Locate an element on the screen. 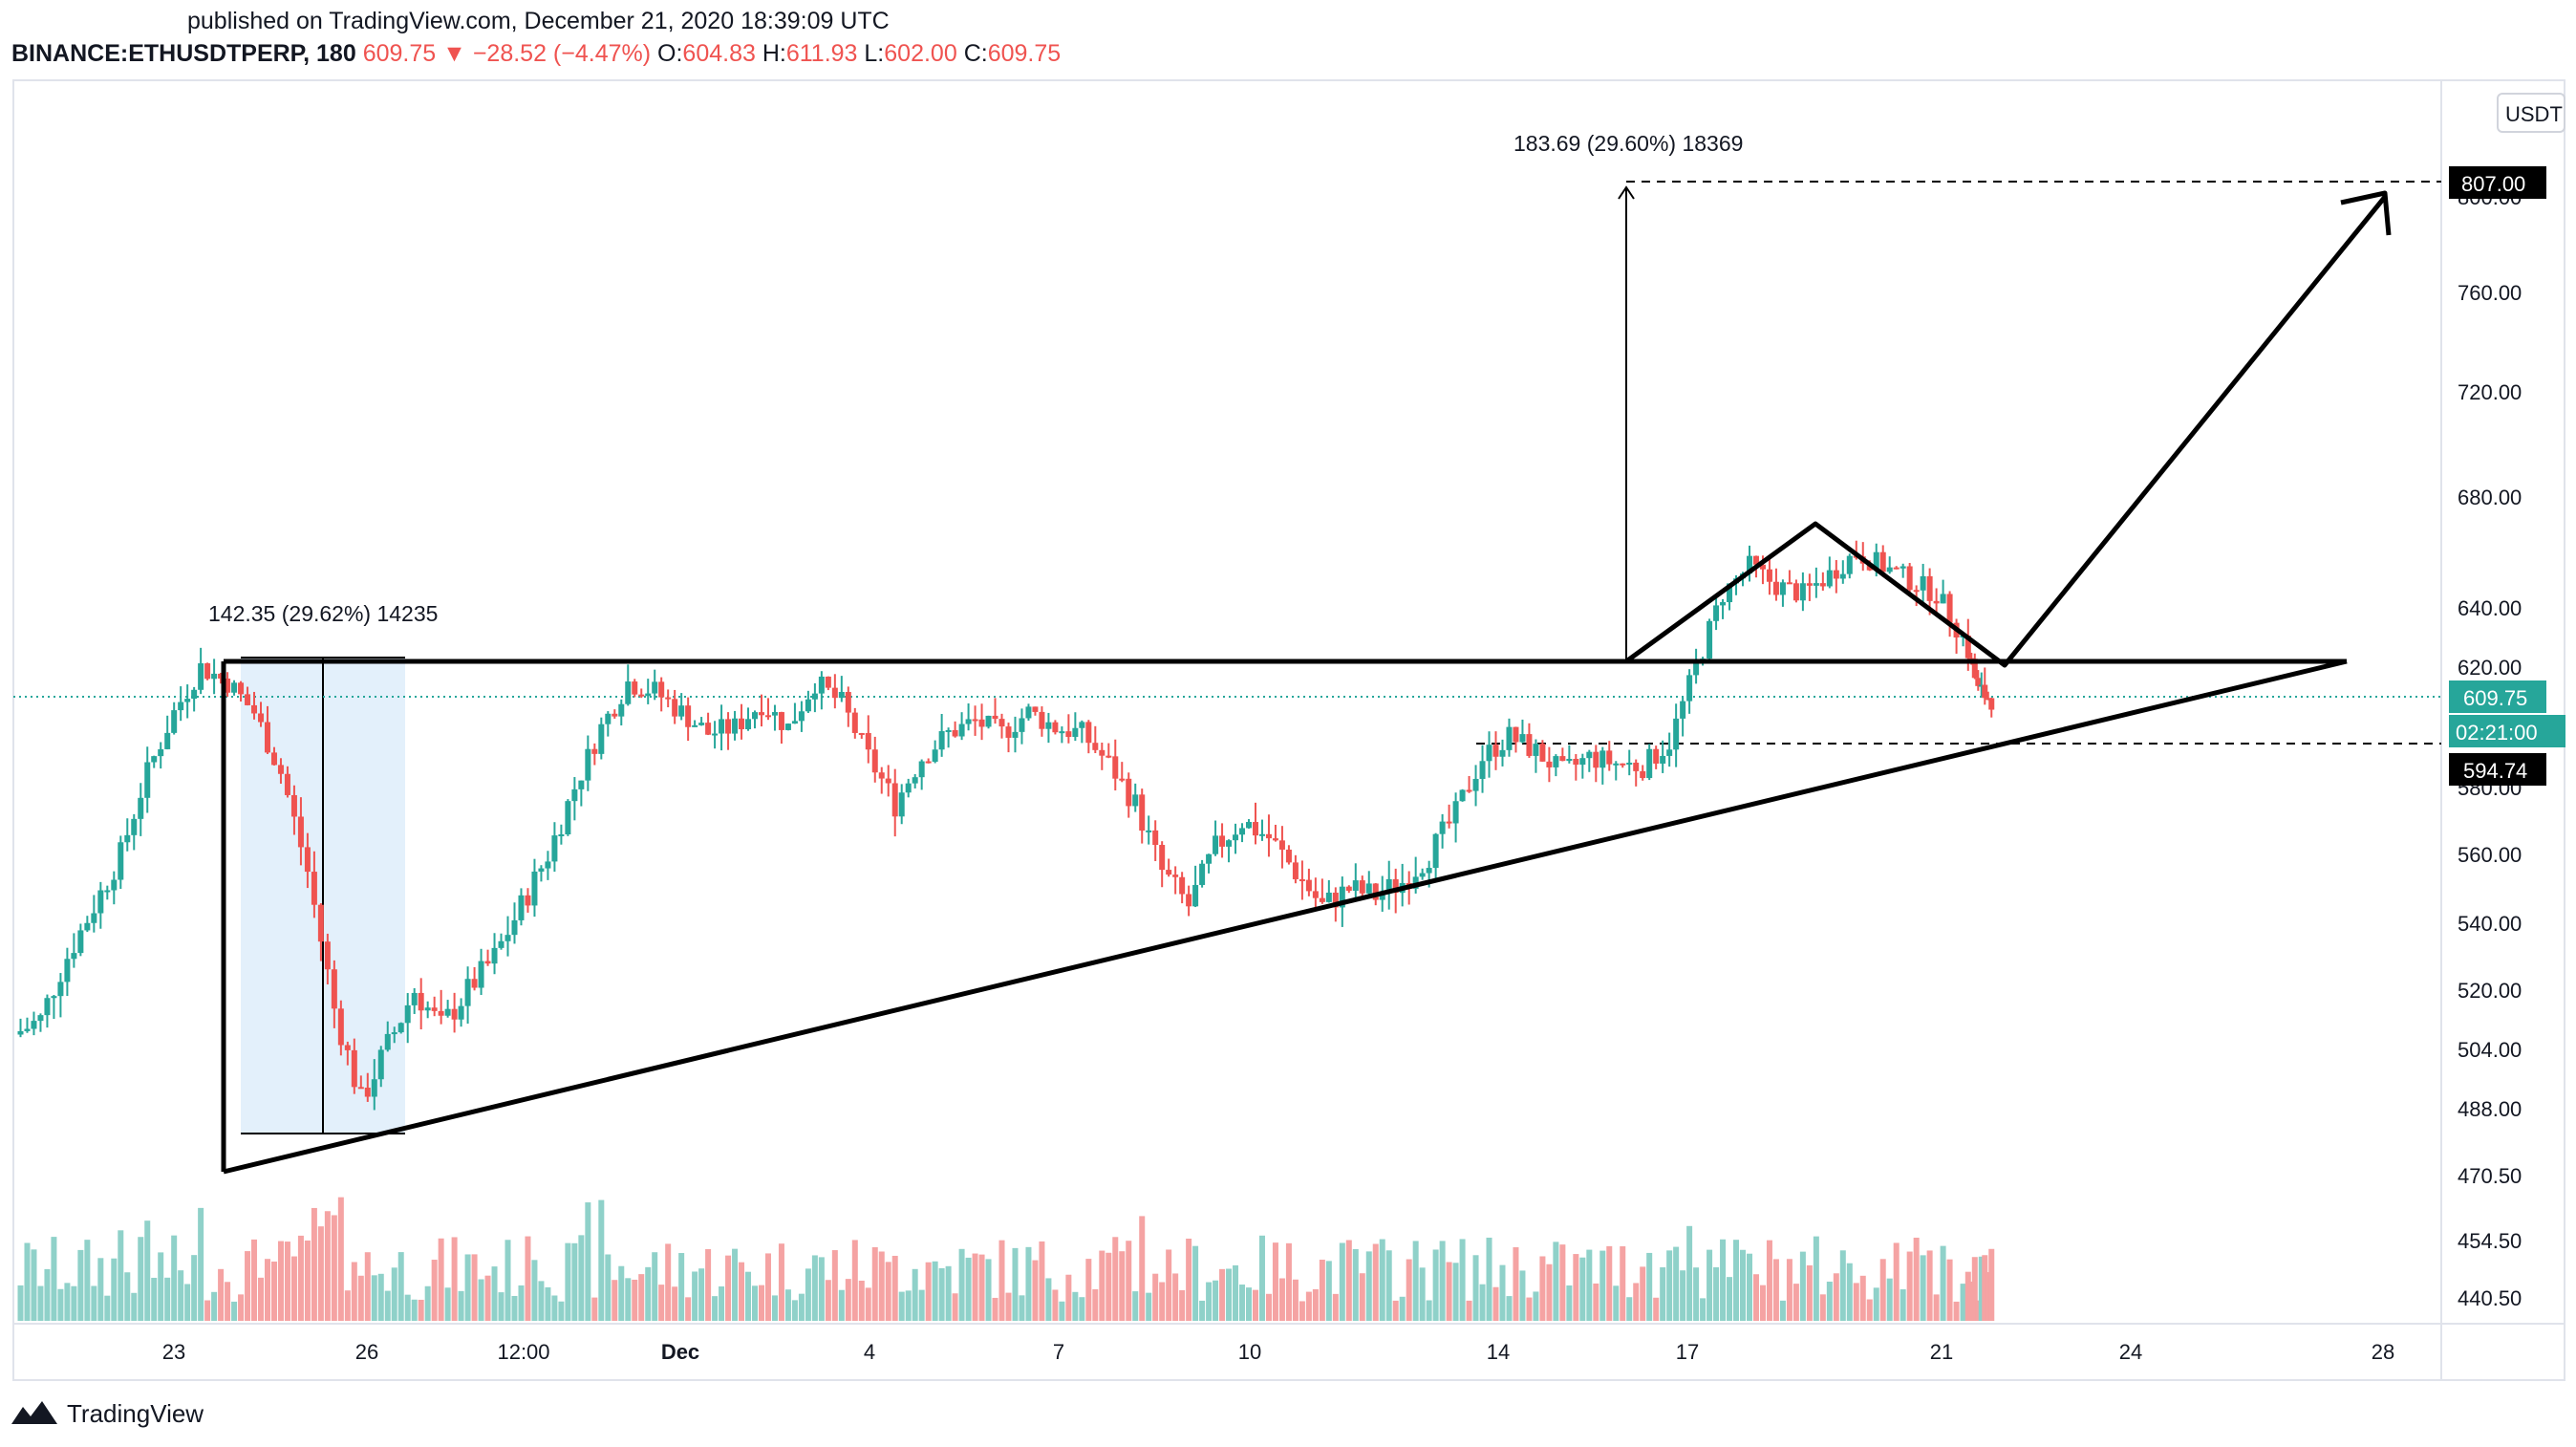 This screenshot has width=2576, height=1447. change-arrow: ▼ is located at coordinates (454, 53).